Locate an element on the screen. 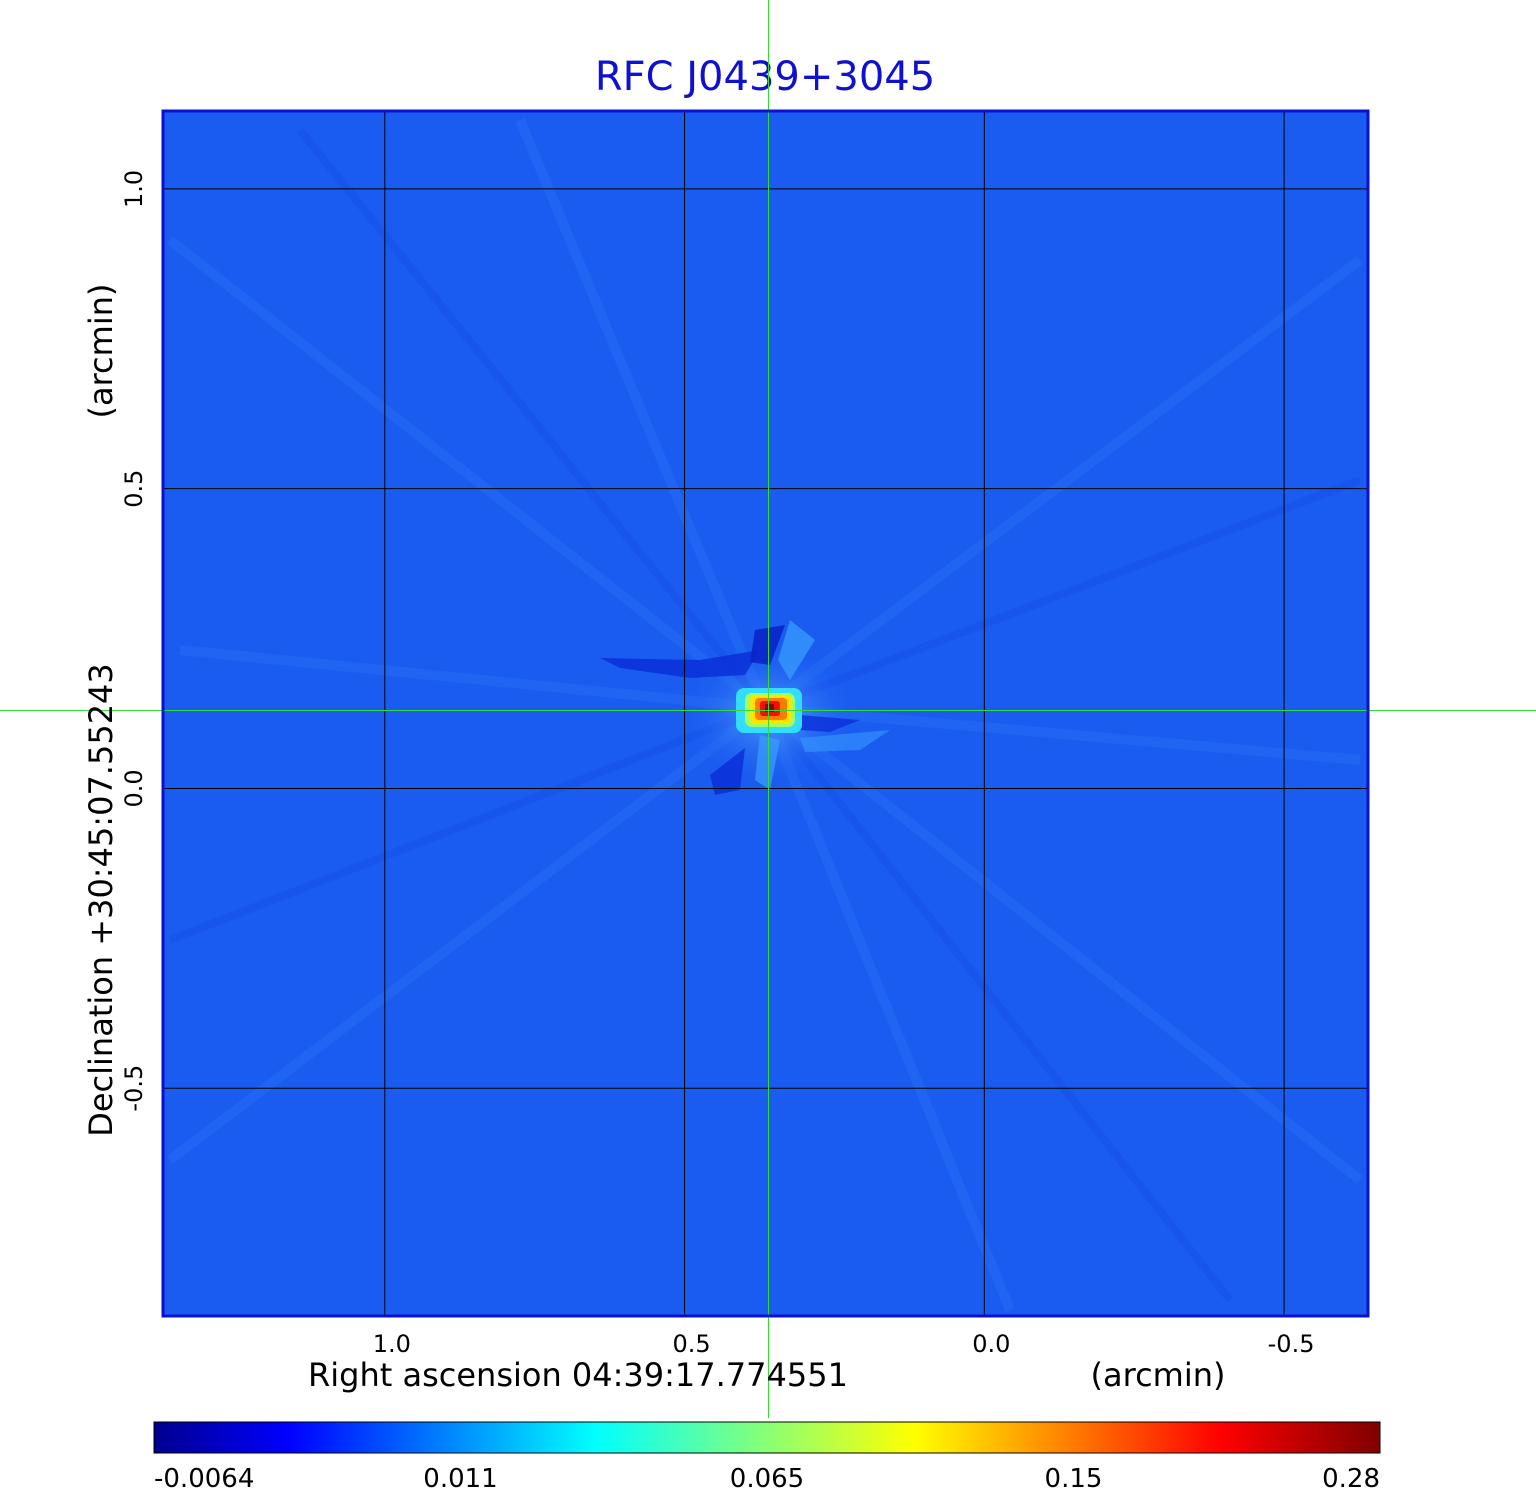  colorbar-tick-label: 0.011 is located at coordinates (460, 1479).